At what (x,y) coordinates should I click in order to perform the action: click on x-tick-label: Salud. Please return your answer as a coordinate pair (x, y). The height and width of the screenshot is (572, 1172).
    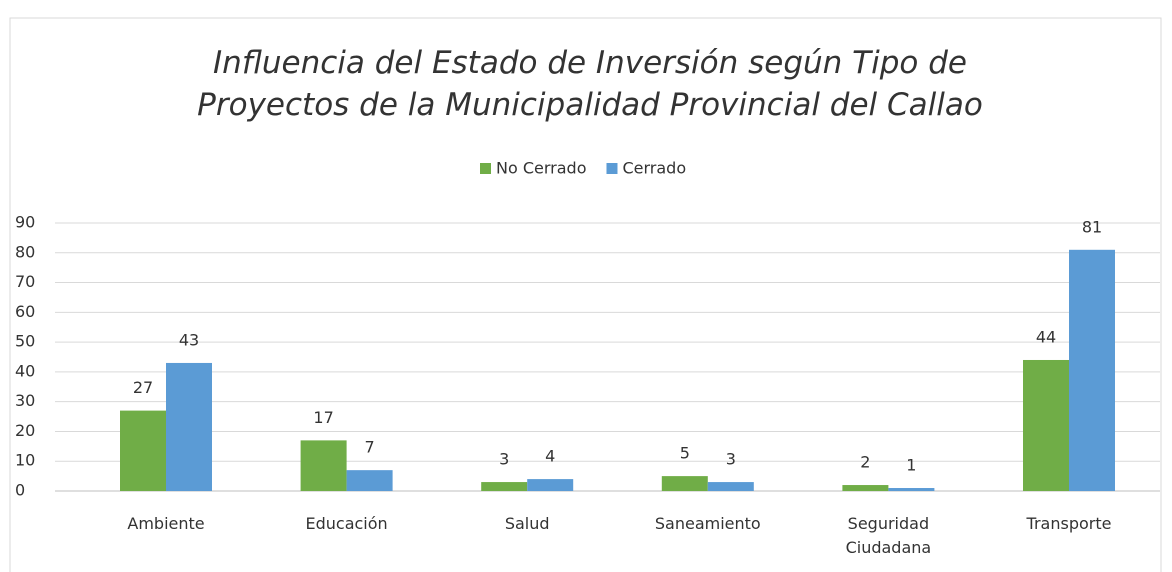
    Looking at the image, I should click on (527, 523).